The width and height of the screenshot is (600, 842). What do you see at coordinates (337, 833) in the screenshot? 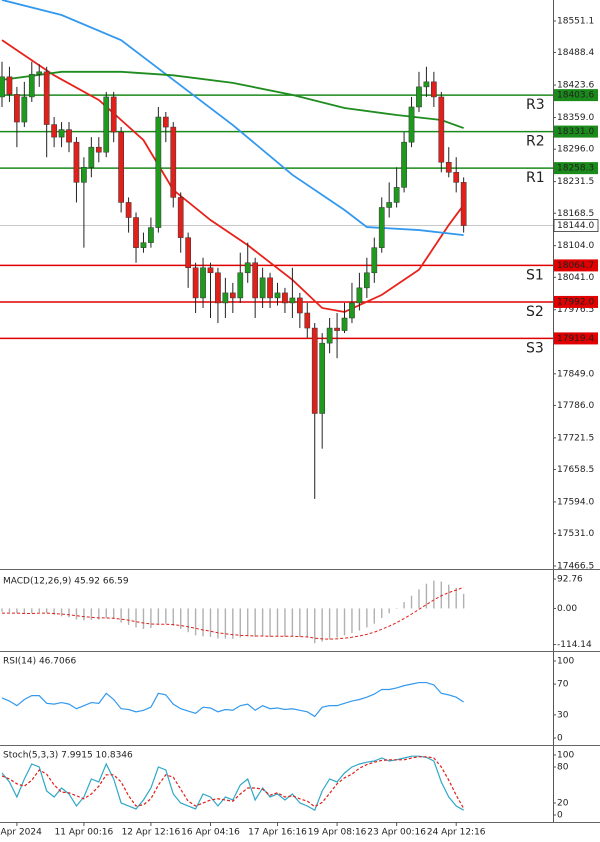
I see `x-tick-label: 19 Apr 08:16` at bounding box center [337, 833].